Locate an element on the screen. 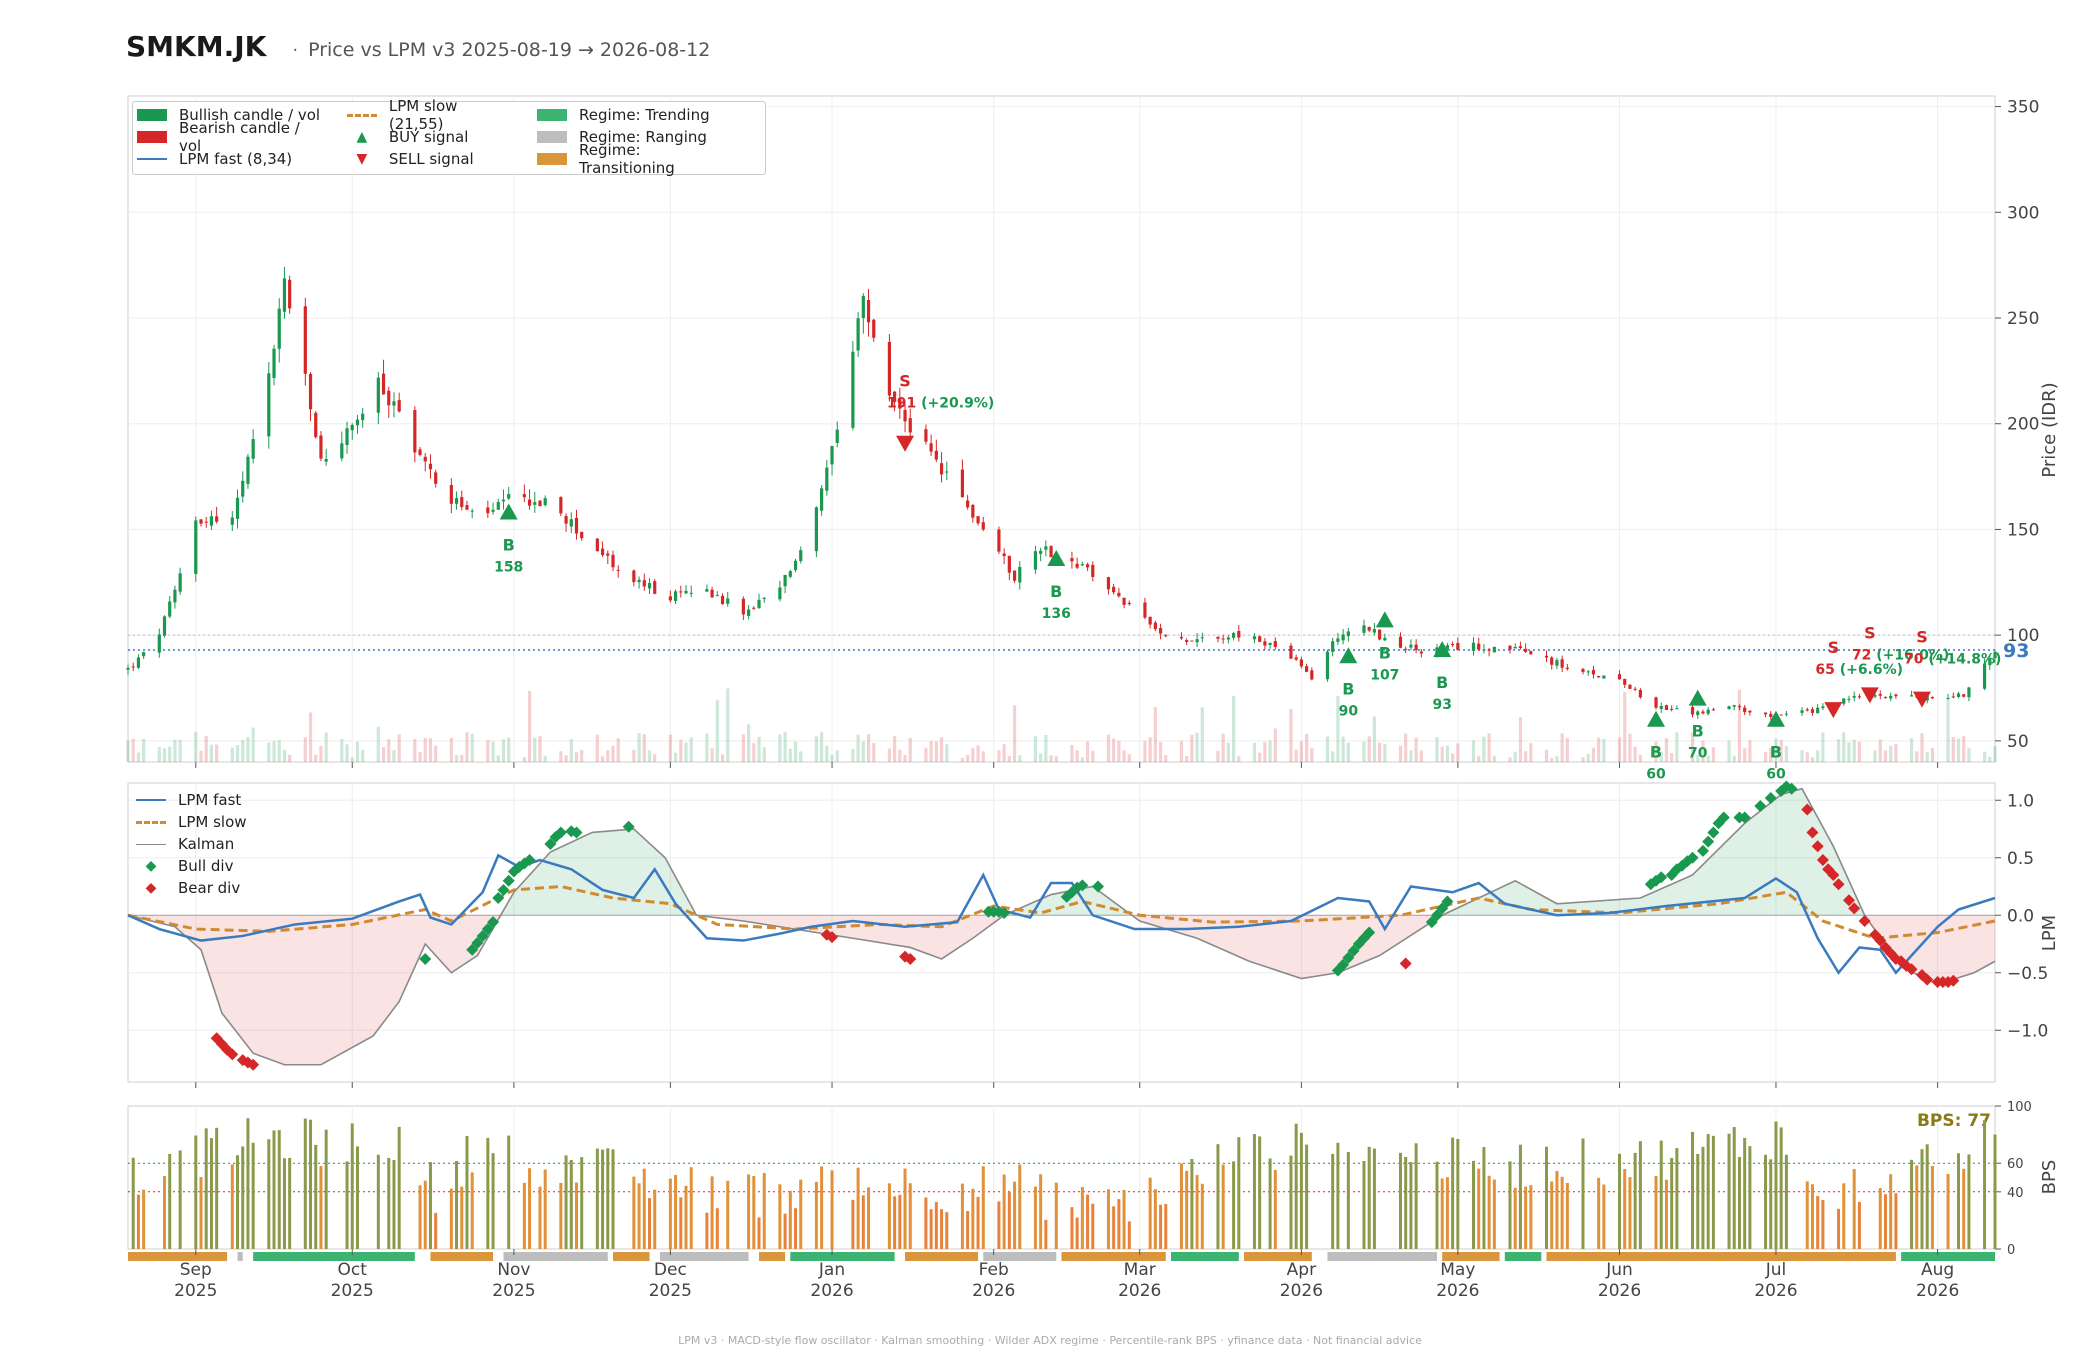  sell-signal-label: S is located at coordinates (1834, 647).